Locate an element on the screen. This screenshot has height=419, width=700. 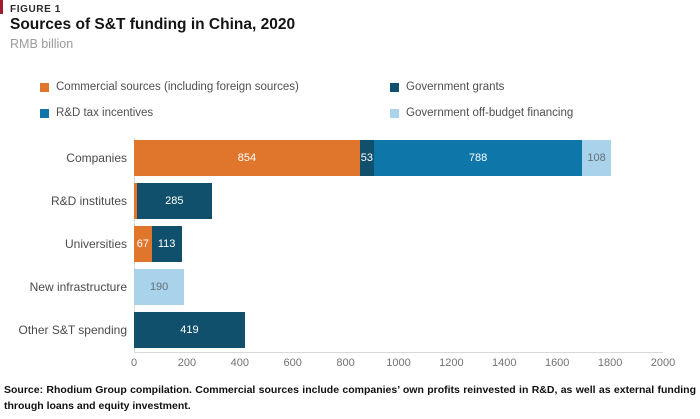
legend-label: Government grants is located at coordinates (455, 87).